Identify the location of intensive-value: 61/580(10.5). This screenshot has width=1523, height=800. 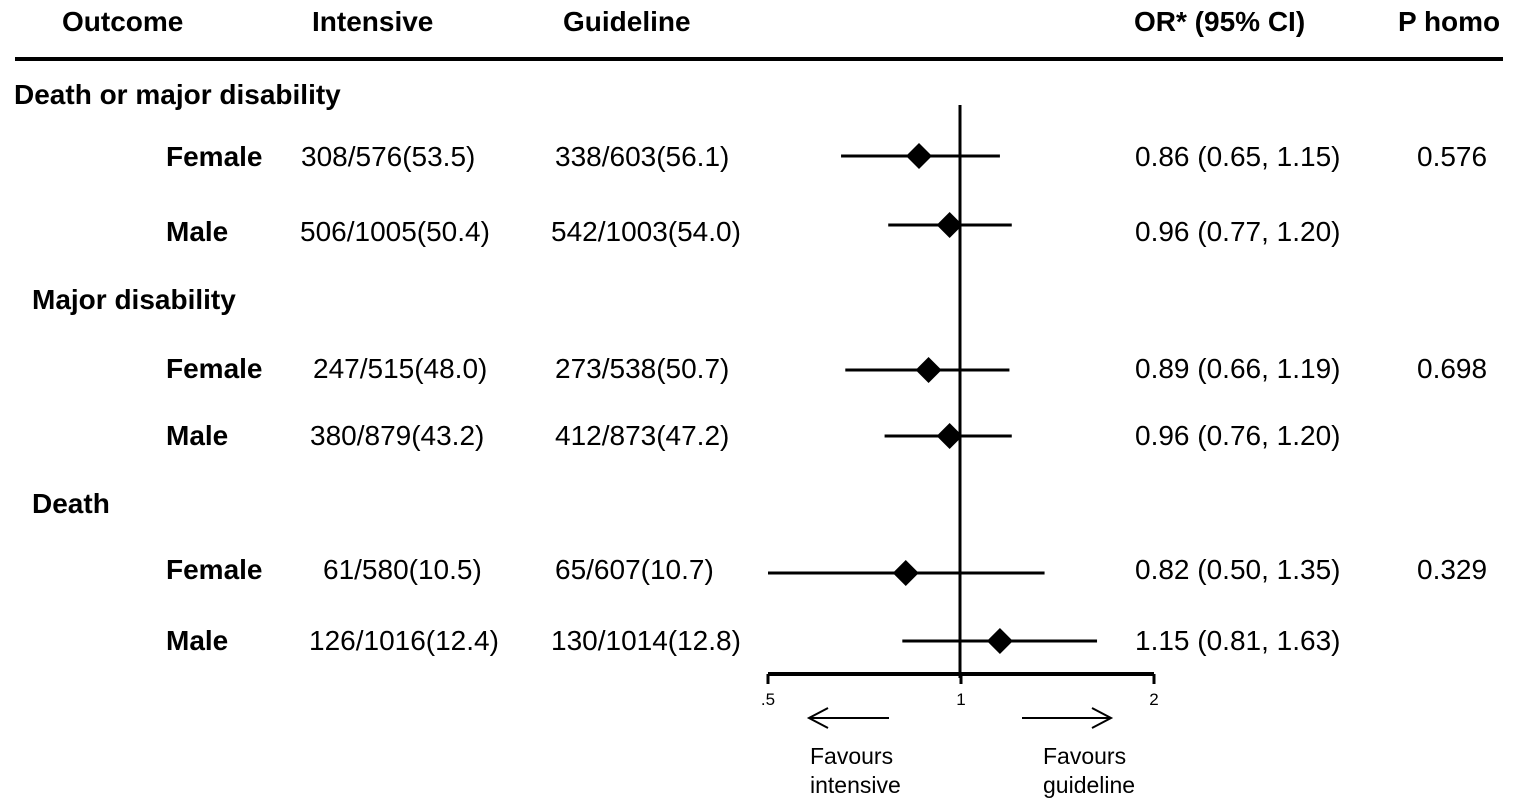
(402, 569).